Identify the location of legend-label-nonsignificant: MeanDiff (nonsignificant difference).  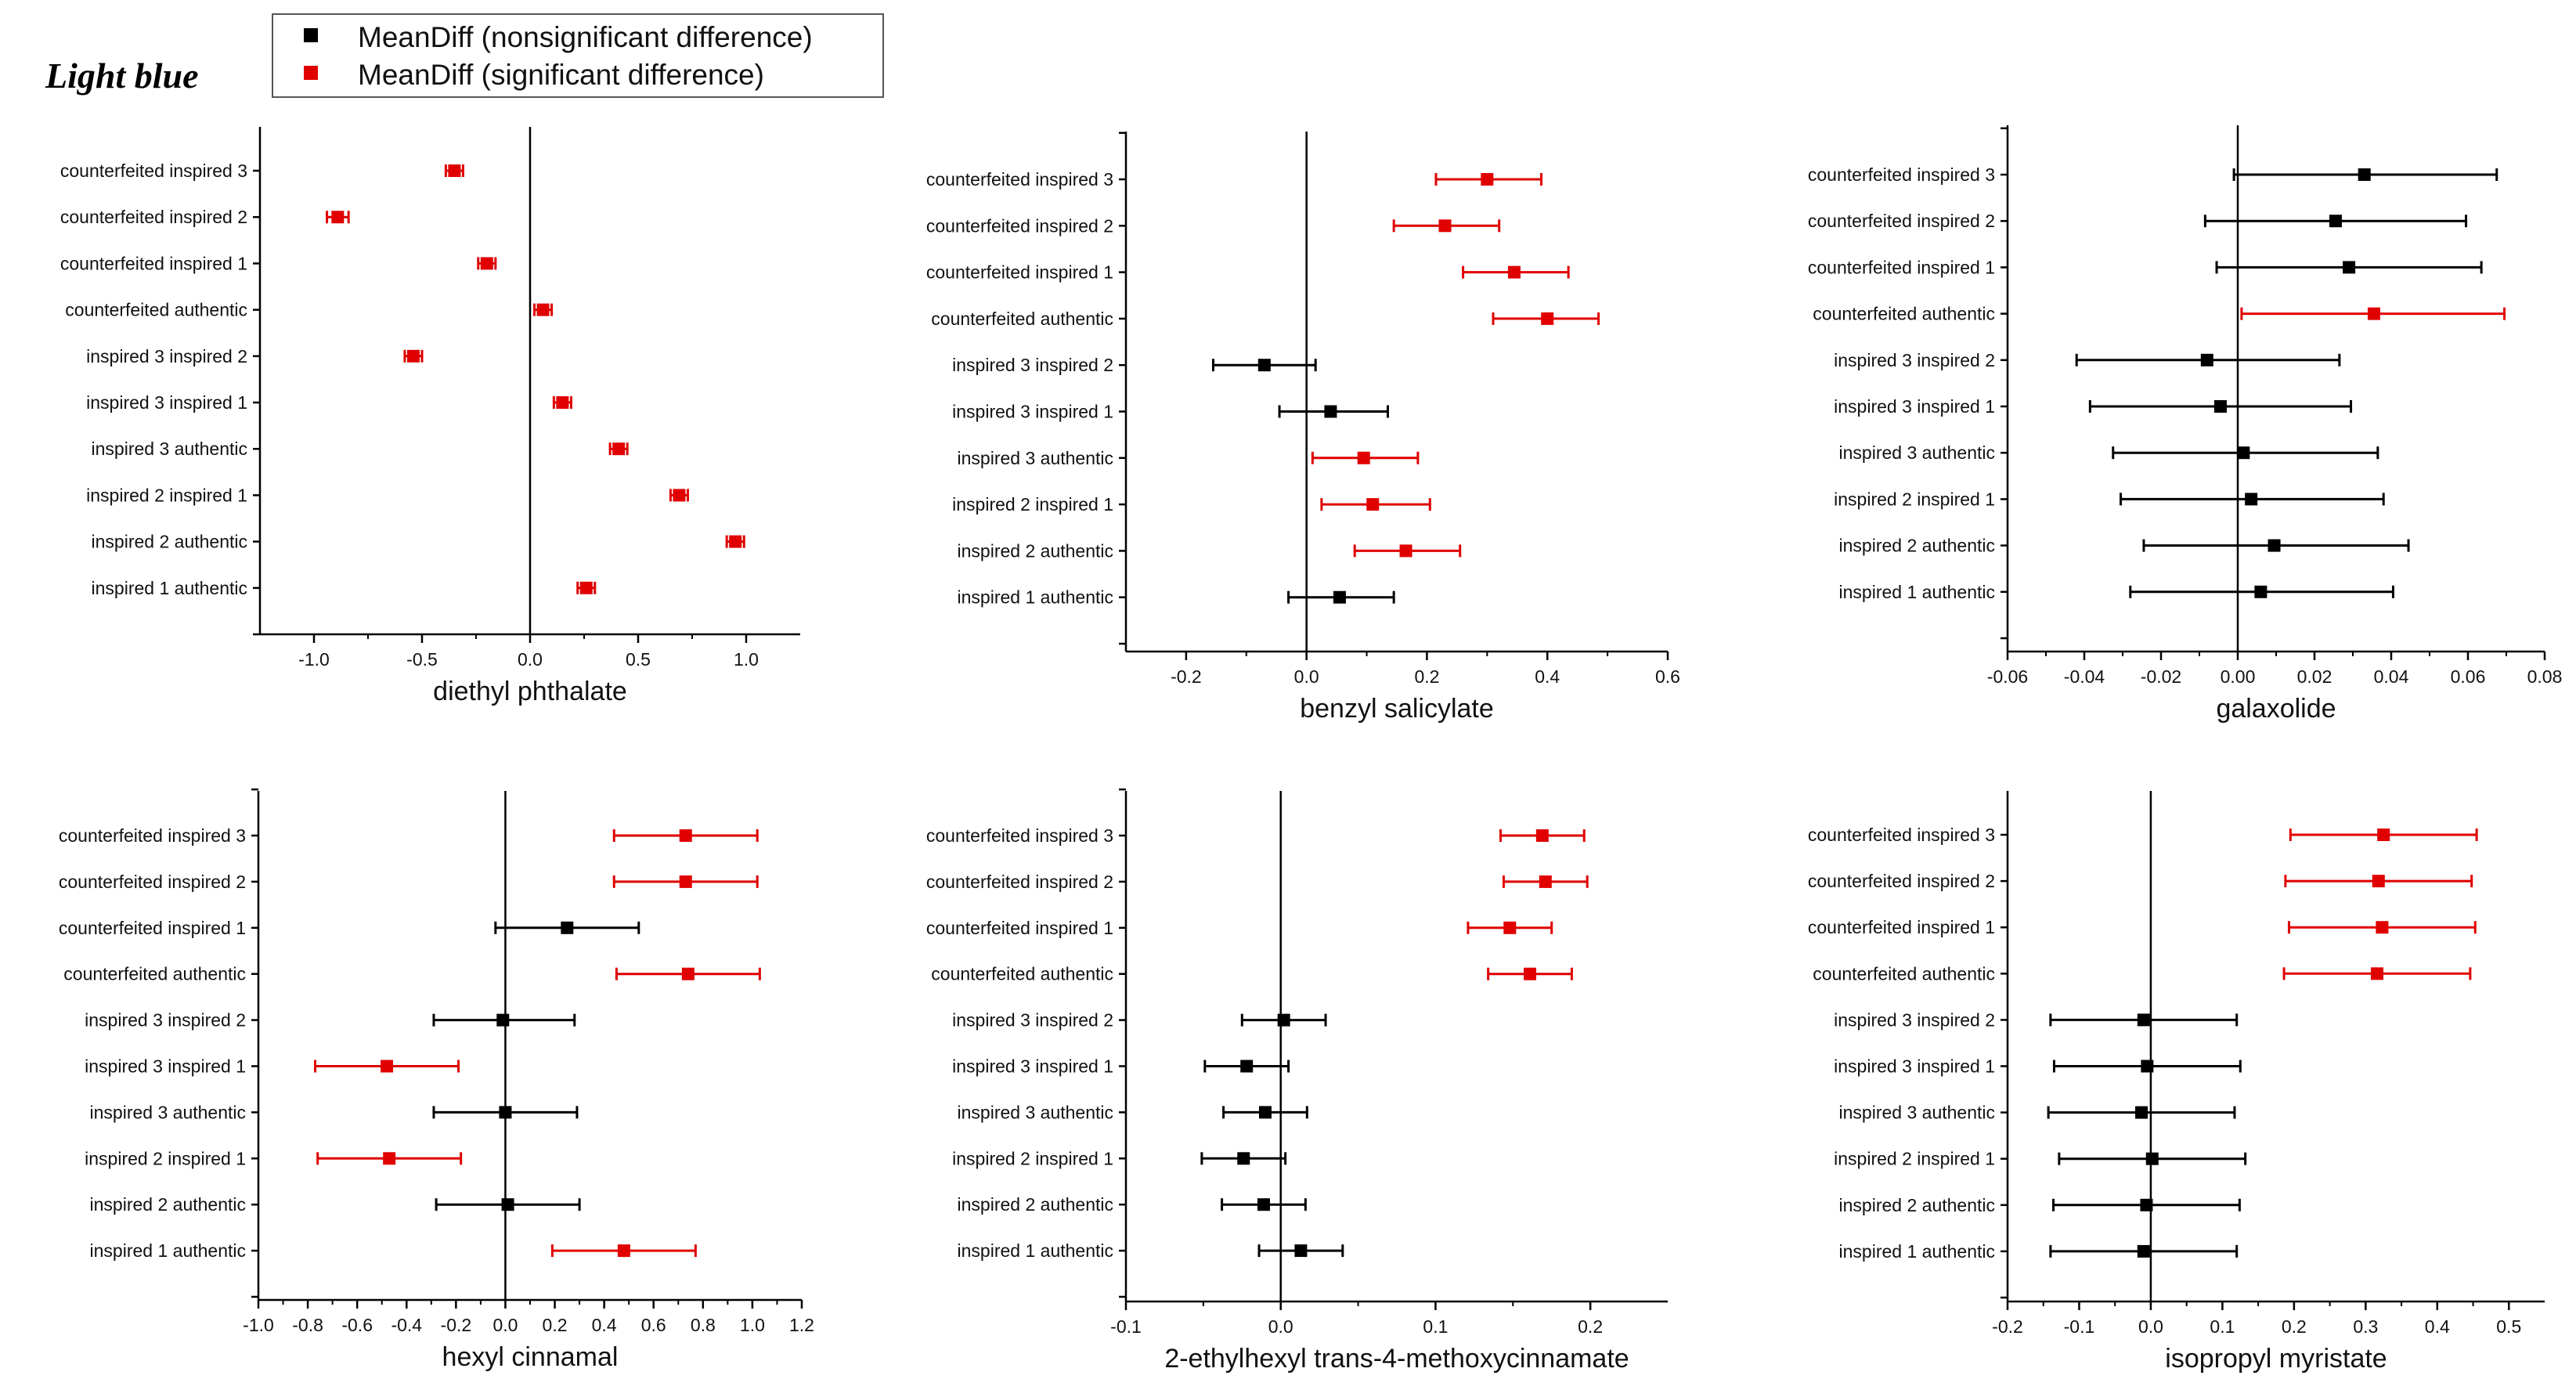
(585, 37).